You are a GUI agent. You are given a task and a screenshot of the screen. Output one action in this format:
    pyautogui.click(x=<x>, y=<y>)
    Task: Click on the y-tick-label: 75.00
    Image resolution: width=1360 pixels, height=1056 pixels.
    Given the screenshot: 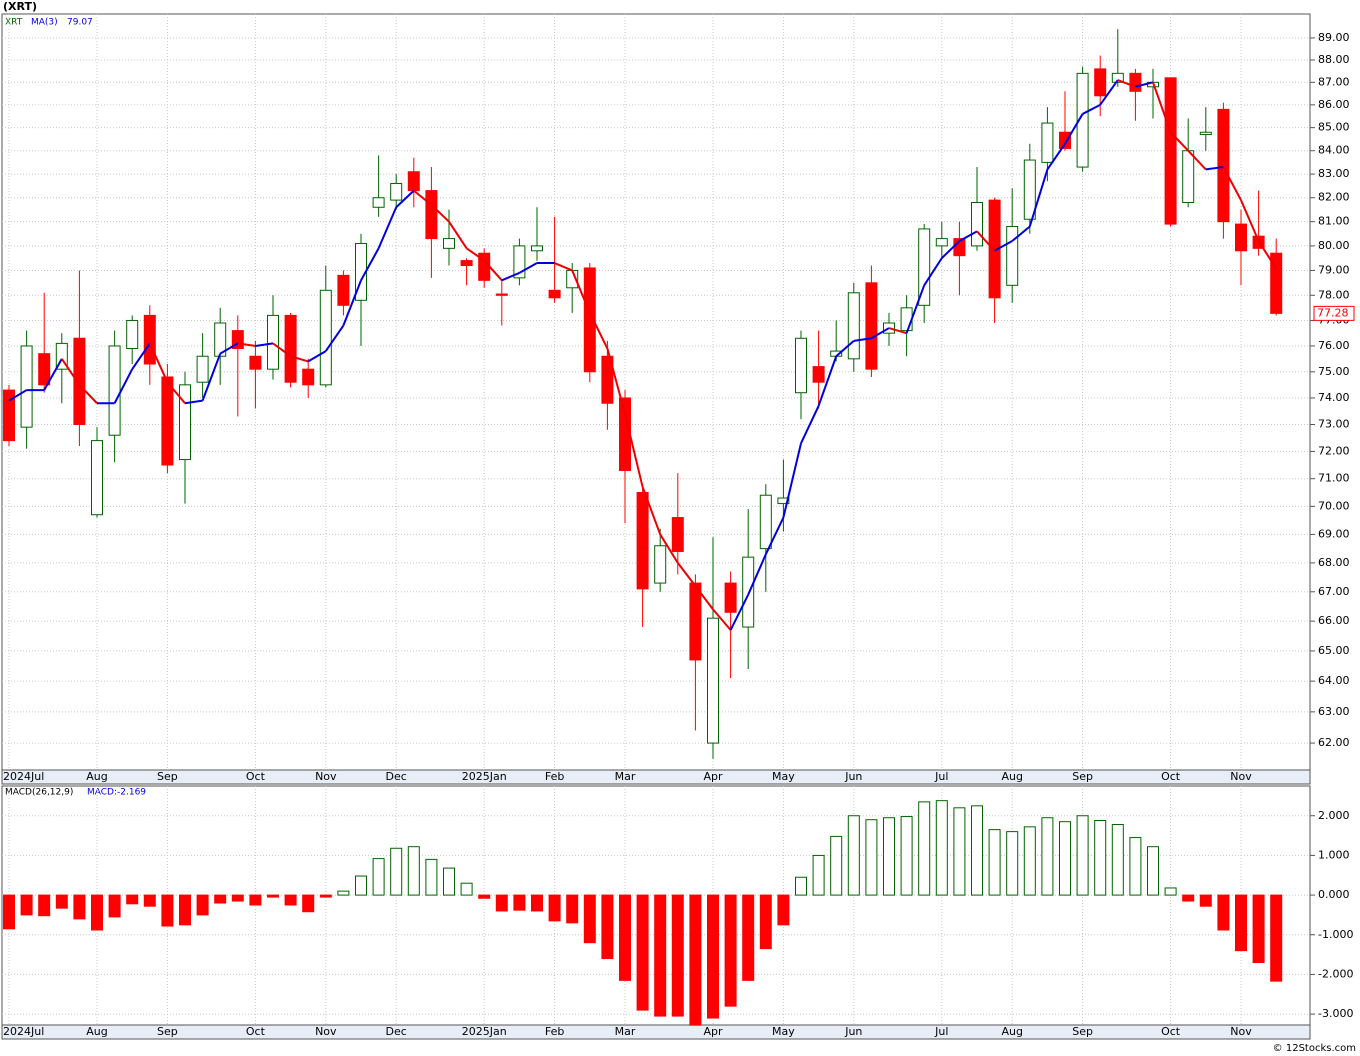 What is the action you would take?
    pyautogui.click(x=1334, y=371)
    